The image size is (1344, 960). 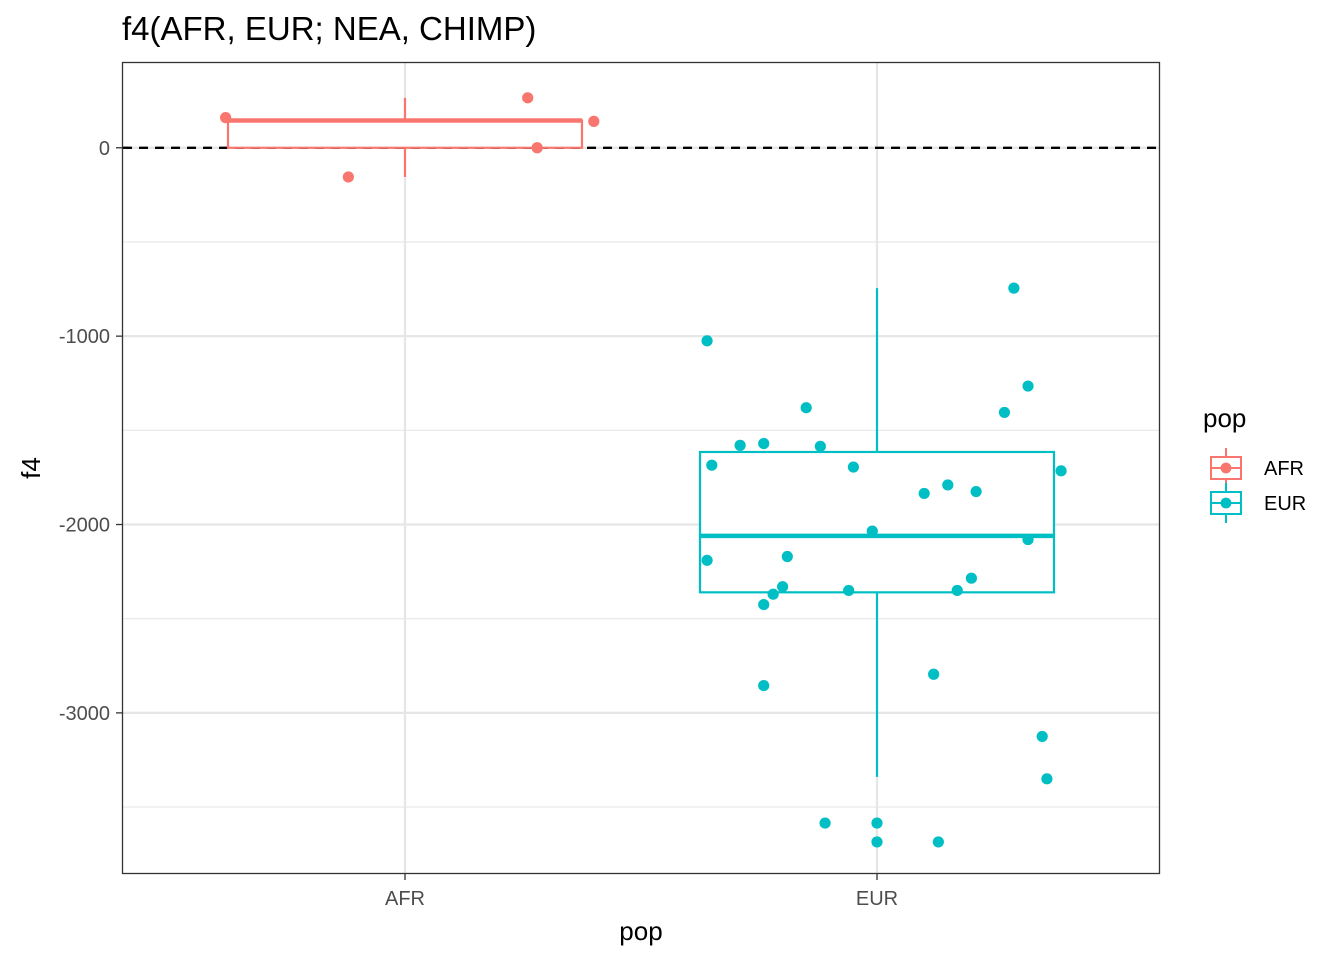 What do you see at coordinates (1258, 503) in the screenshot?
I see `legend-item-eur: EUR` at bounding box center [1258, 503].